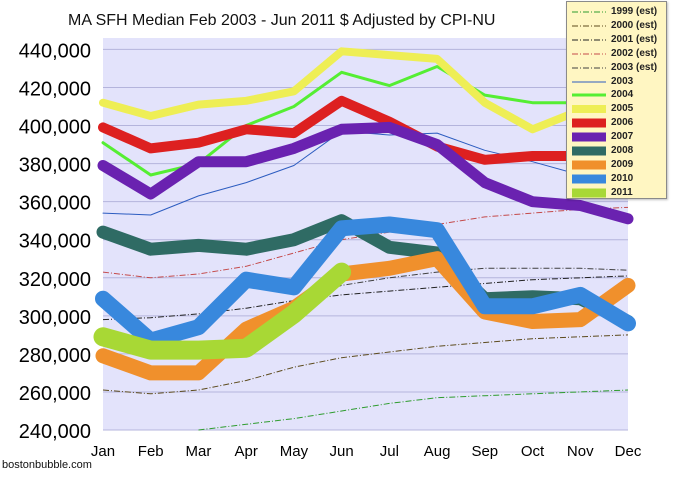  What do you see at coordinates (622, 123) in the screenshot?
I see `legend-label: 2006` at bounding box center [622, 123].